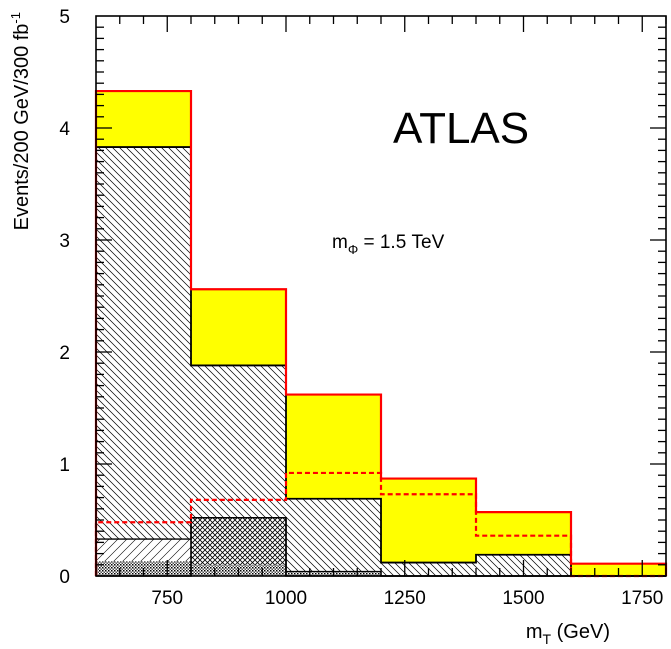  I want to click on mass-annotation-symbol: m, so click(340, 242).